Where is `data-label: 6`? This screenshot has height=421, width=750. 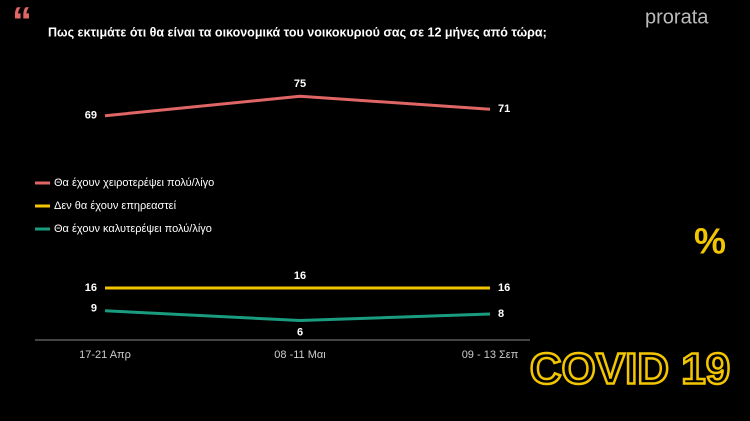
data-label: 6 is located at coordinates (300, 332).